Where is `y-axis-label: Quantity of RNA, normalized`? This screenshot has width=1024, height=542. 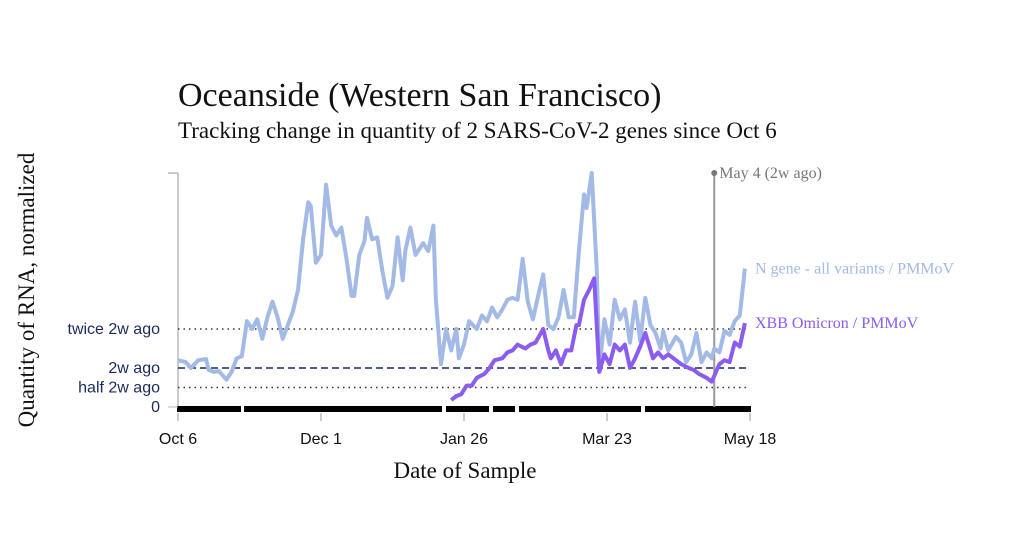 y-axis-label: Quantity of RNA, normalized is located at coordinates (26, 289).